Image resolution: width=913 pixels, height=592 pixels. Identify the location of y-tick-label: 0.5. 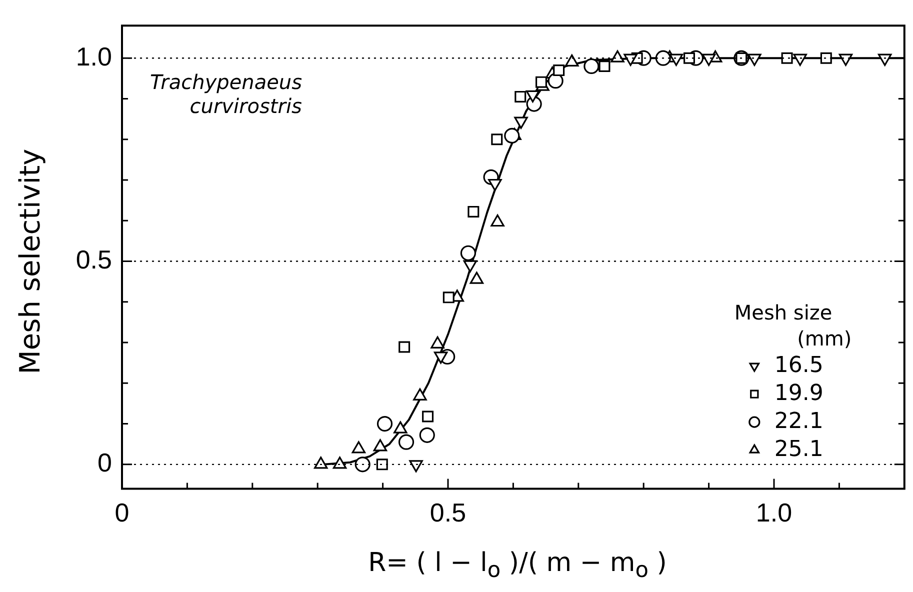
(94, 259).